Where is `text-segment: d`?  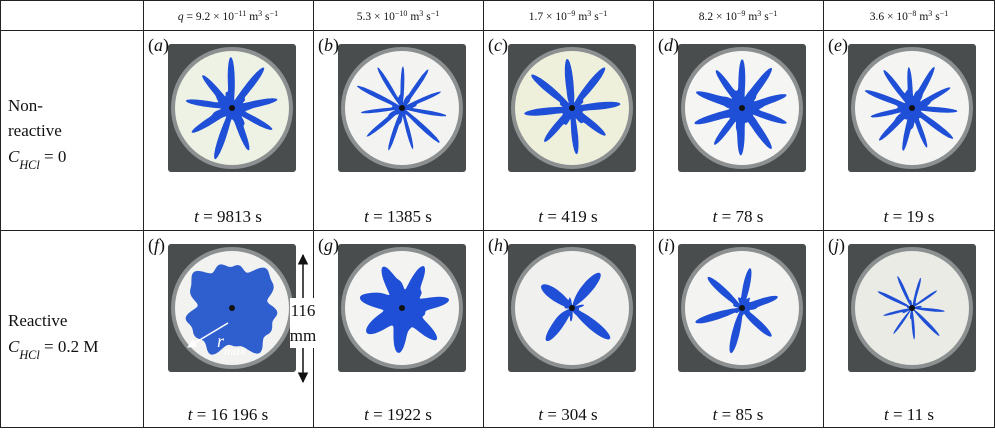 text-segment: d is located at coordinates (669, 45).